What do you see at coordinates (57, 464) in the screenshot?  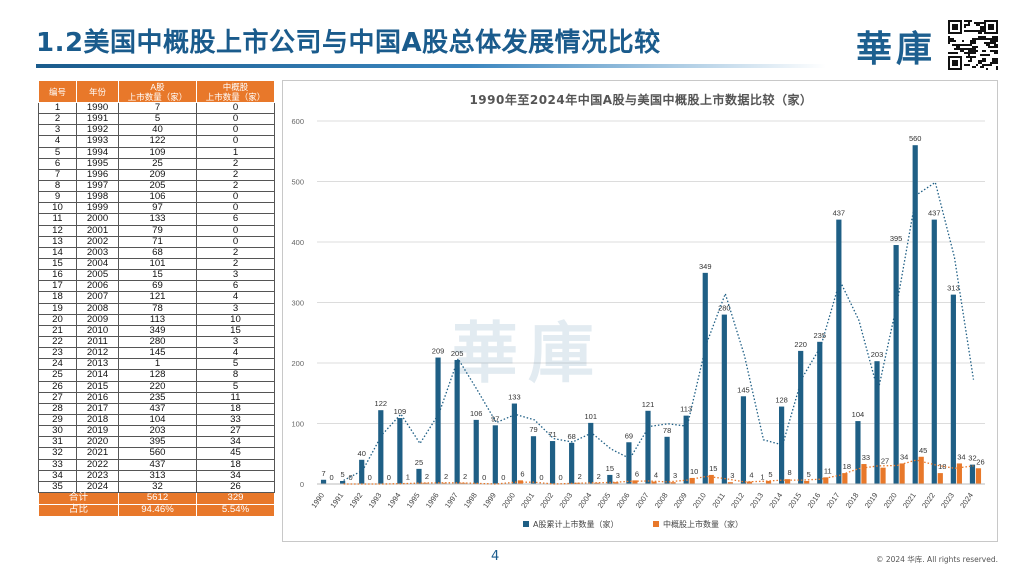 I see `cell-index: 33` at bounding box center [57, 464].